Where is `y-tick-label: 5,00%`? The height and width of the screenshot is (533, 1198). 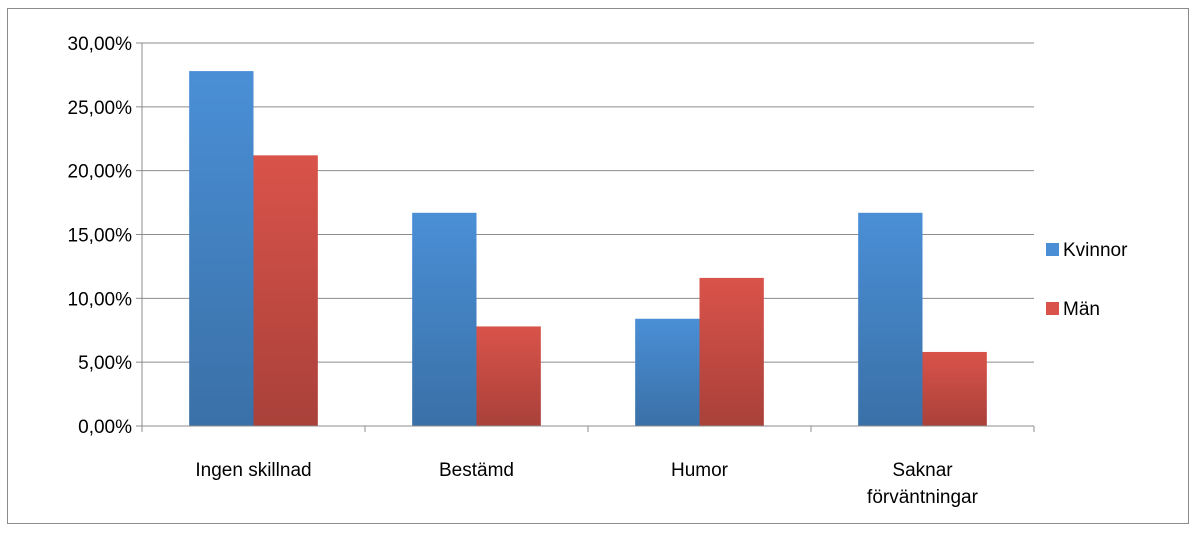 y-tick-label: 5,00% is located at coordinates (105, 363).